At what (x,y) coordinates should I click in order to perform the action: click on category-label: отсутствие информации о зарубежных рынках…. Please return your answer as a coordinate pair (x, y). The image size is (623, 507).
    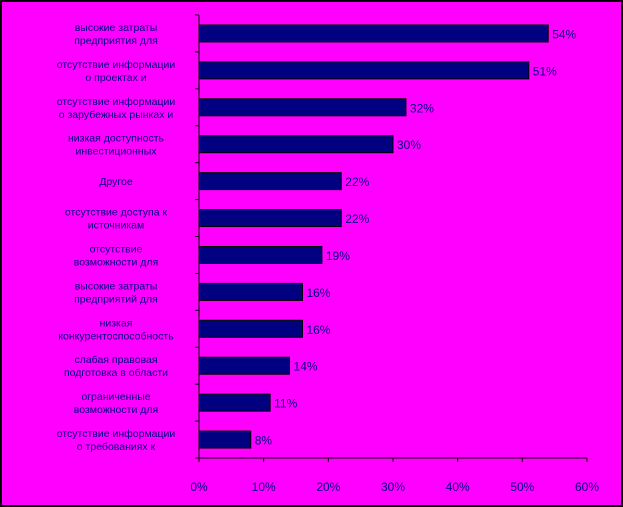
    Looking at the image, I should click on (116, 108).